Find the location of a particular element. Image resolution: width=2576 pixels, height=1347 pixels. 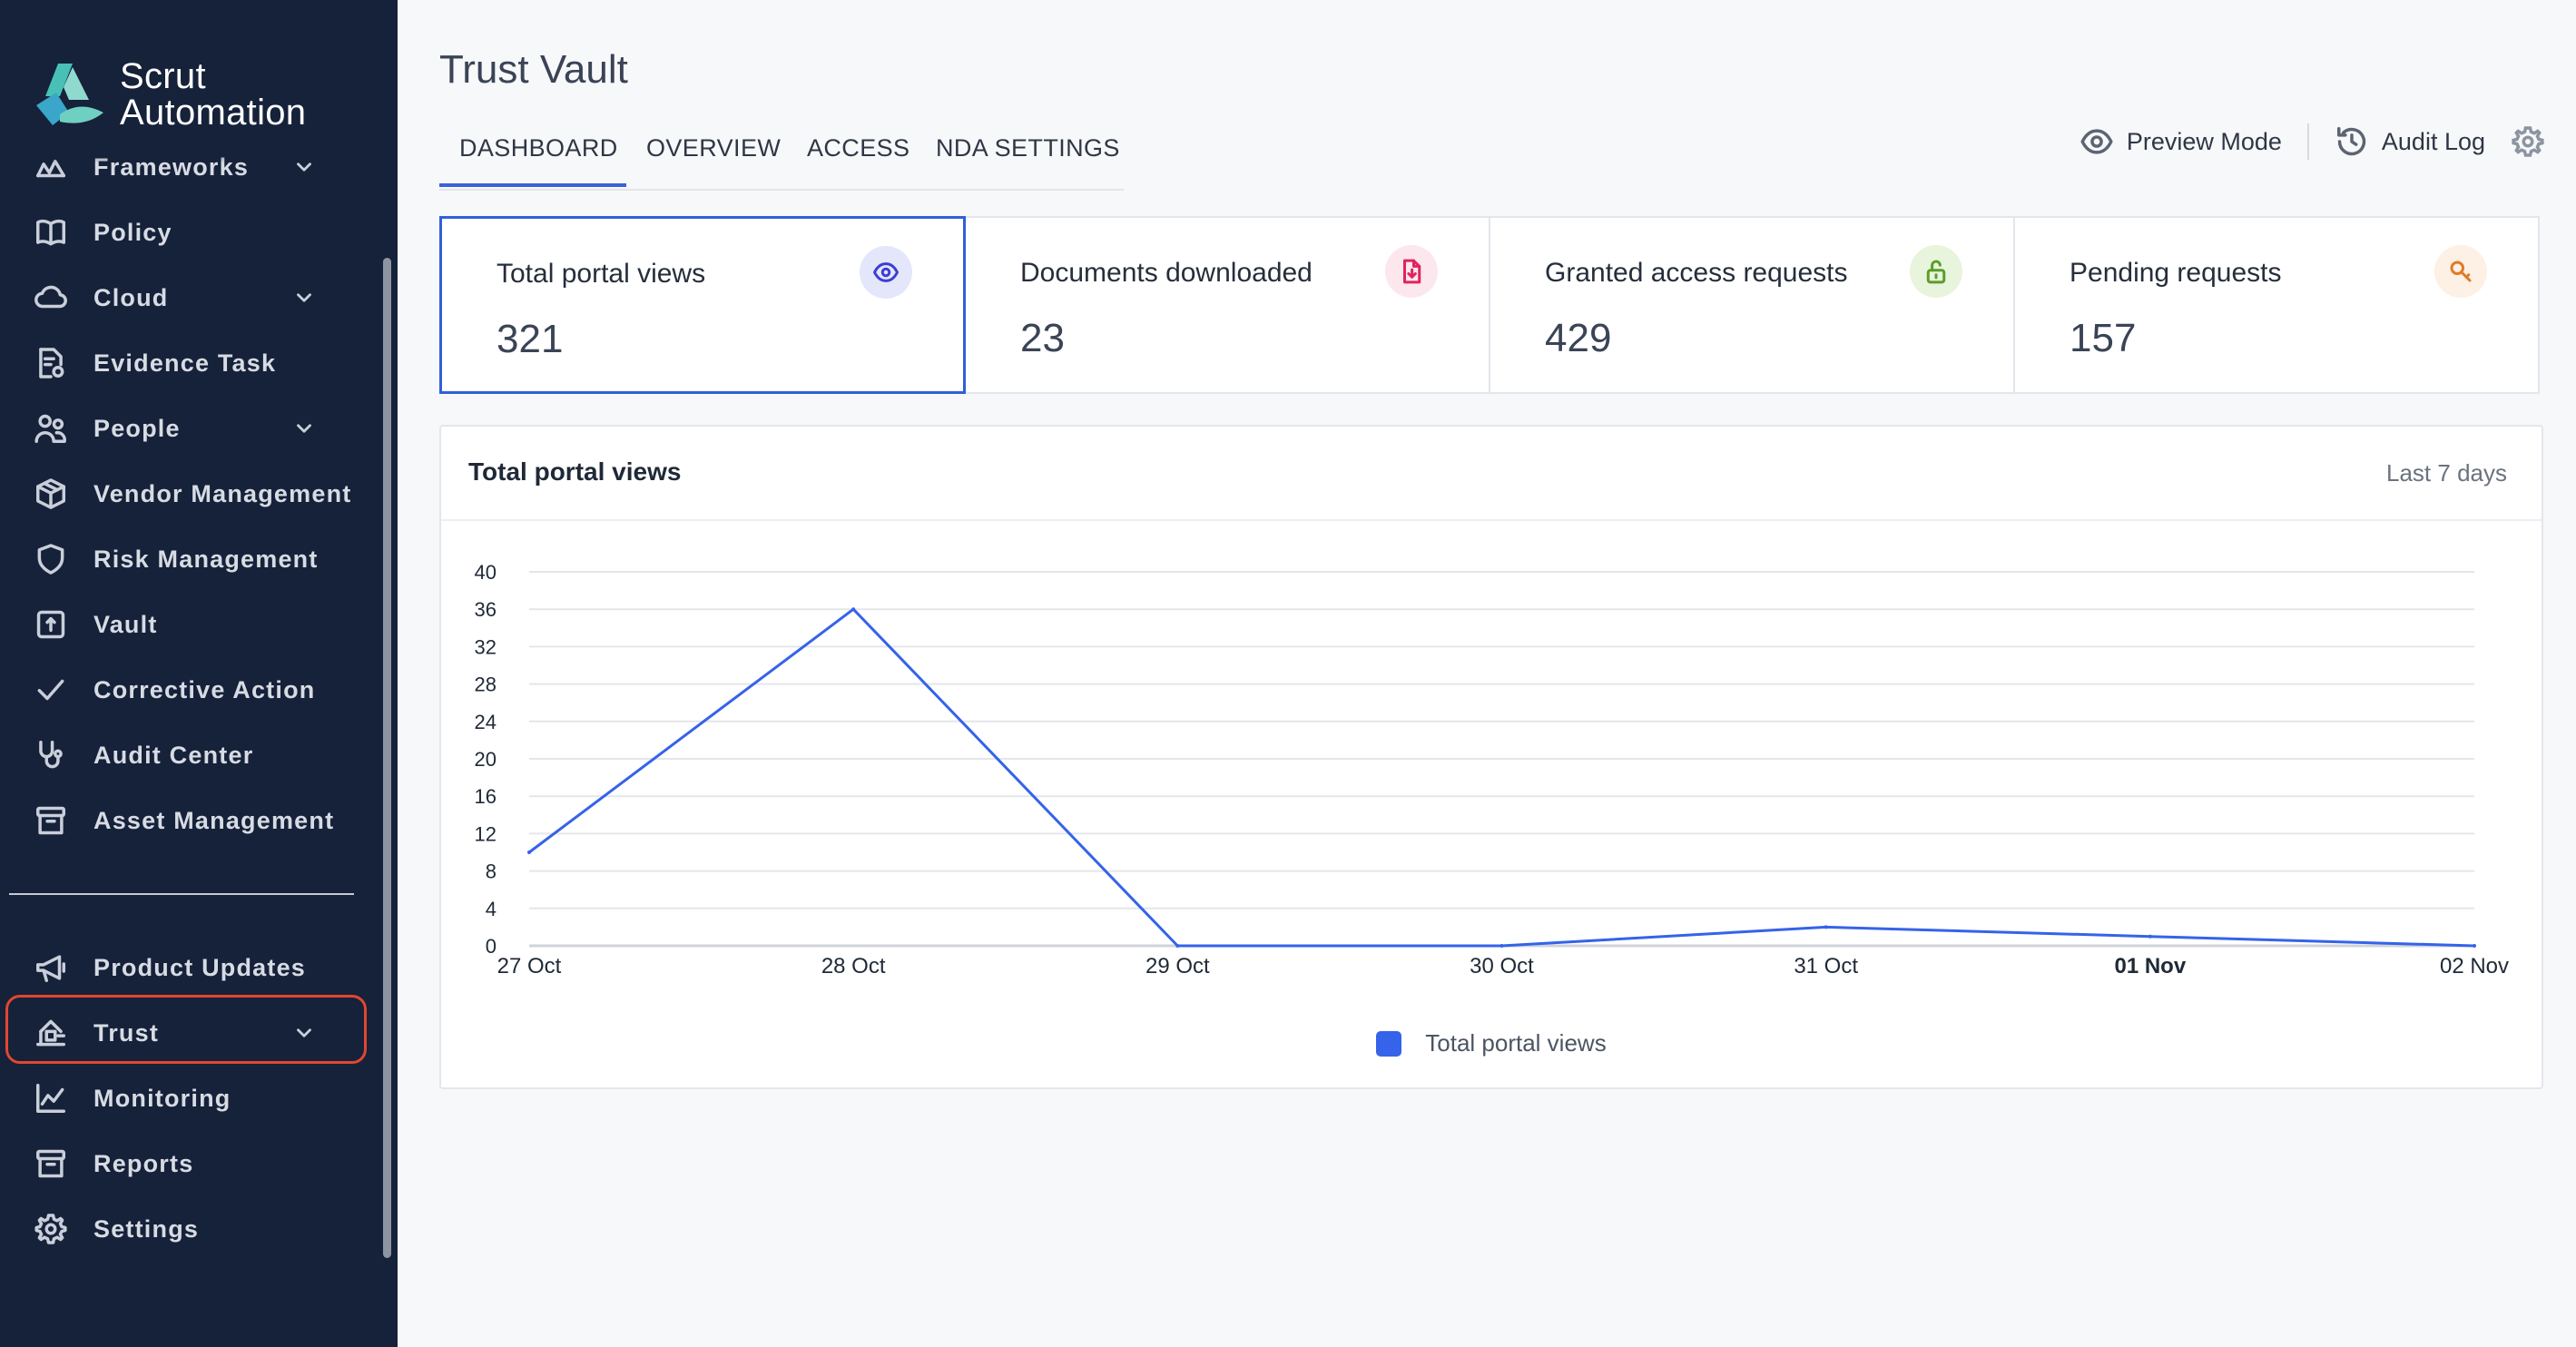

cloud-icon is located at coordinates (51, 298).